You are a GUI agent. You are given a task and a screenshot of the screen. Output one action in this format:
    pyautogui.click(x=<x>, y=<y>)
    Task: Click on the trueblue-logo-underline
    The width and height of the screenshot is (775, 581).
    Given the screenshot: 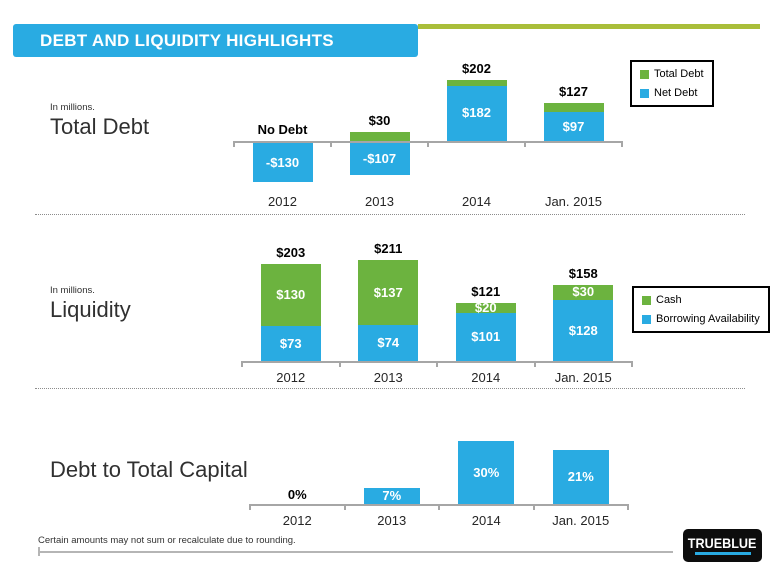 What is the action you would take?
    pyautogui.click(x=722, y=553)
    